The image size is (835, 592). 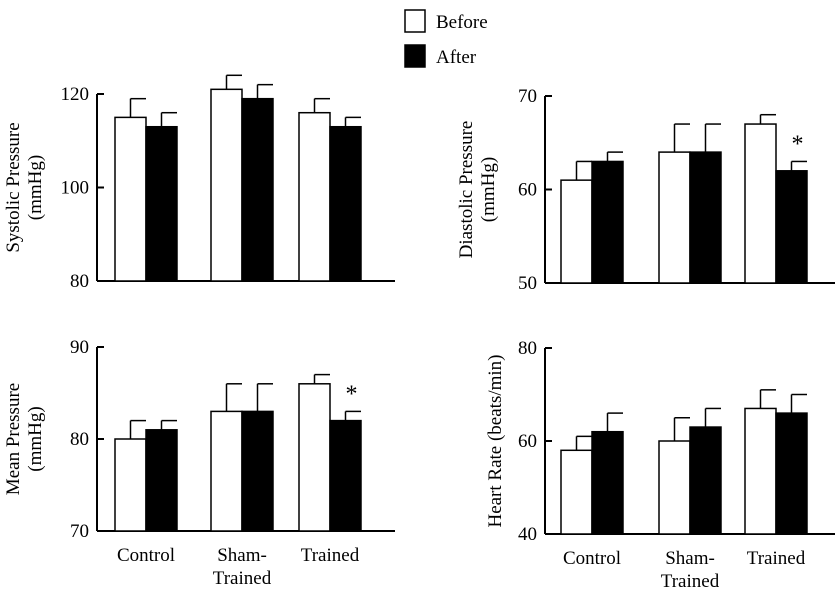 What do you see at coordinates (456, 57) in the screenshot?
I see `legend-label-after: After` at bounding box center [456, 57].